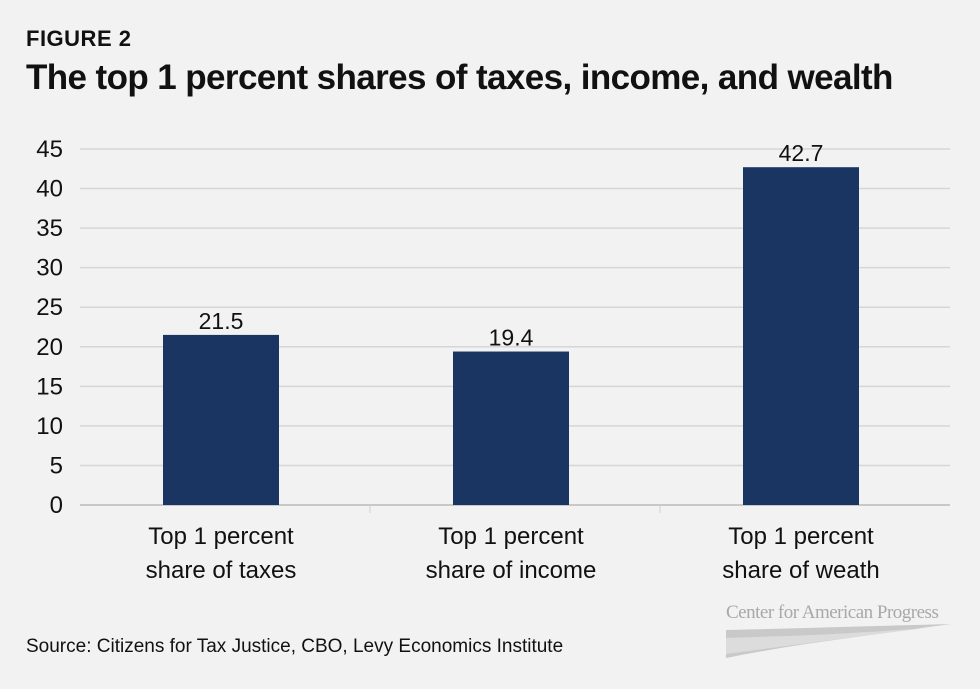  I want to click on y-tick-label: 25, so click(49, 307).